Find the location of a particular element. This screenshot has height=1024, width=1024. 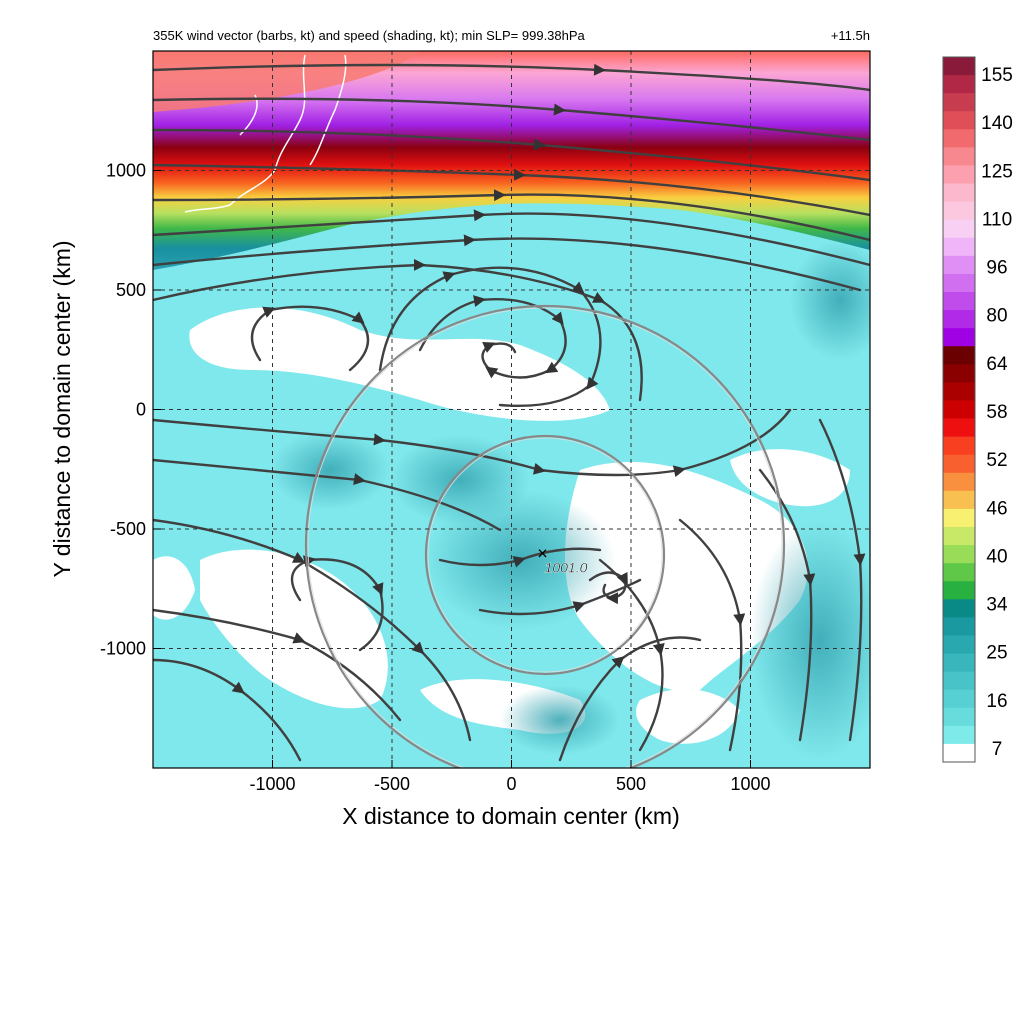

x-tick-label: 500 is located at coordinates (631, 784).